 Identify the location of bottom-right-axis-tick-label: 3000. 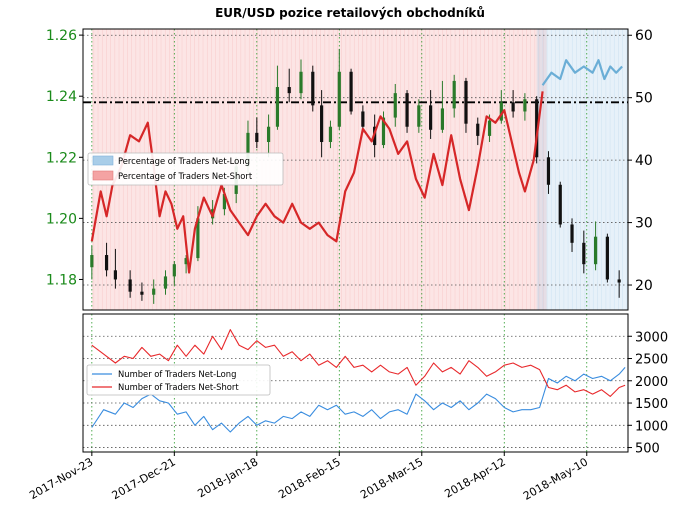
(651, 337).